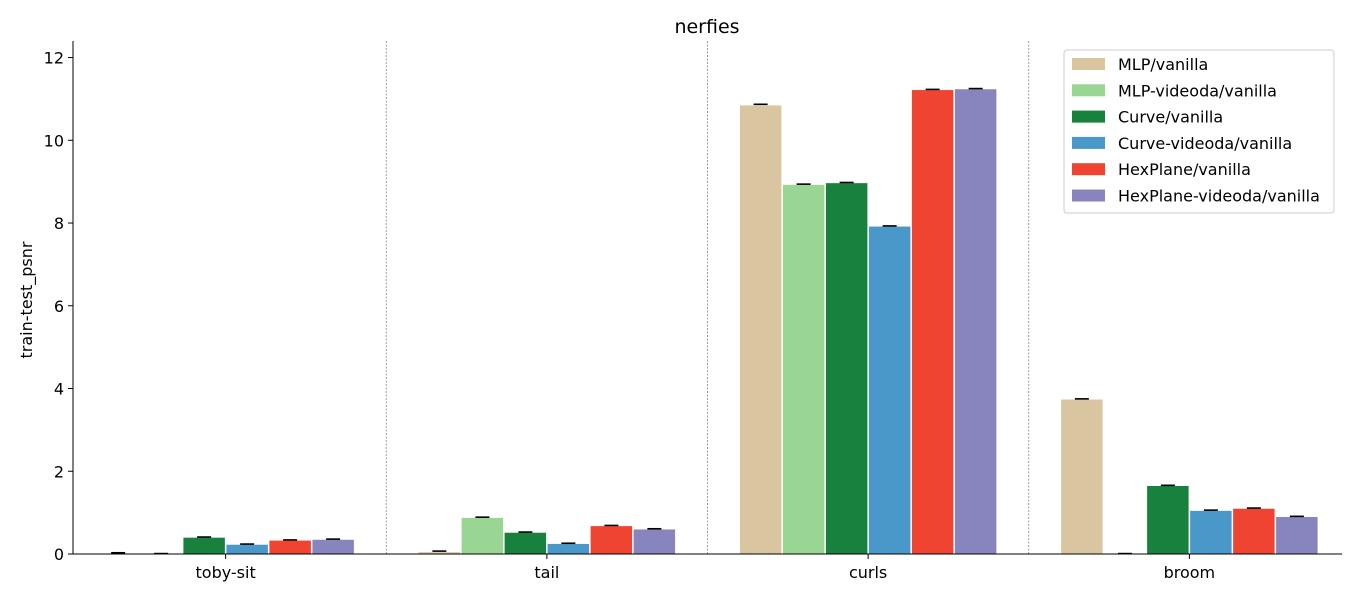  I want to click on y-tick-label: 2, so click(59, 471).